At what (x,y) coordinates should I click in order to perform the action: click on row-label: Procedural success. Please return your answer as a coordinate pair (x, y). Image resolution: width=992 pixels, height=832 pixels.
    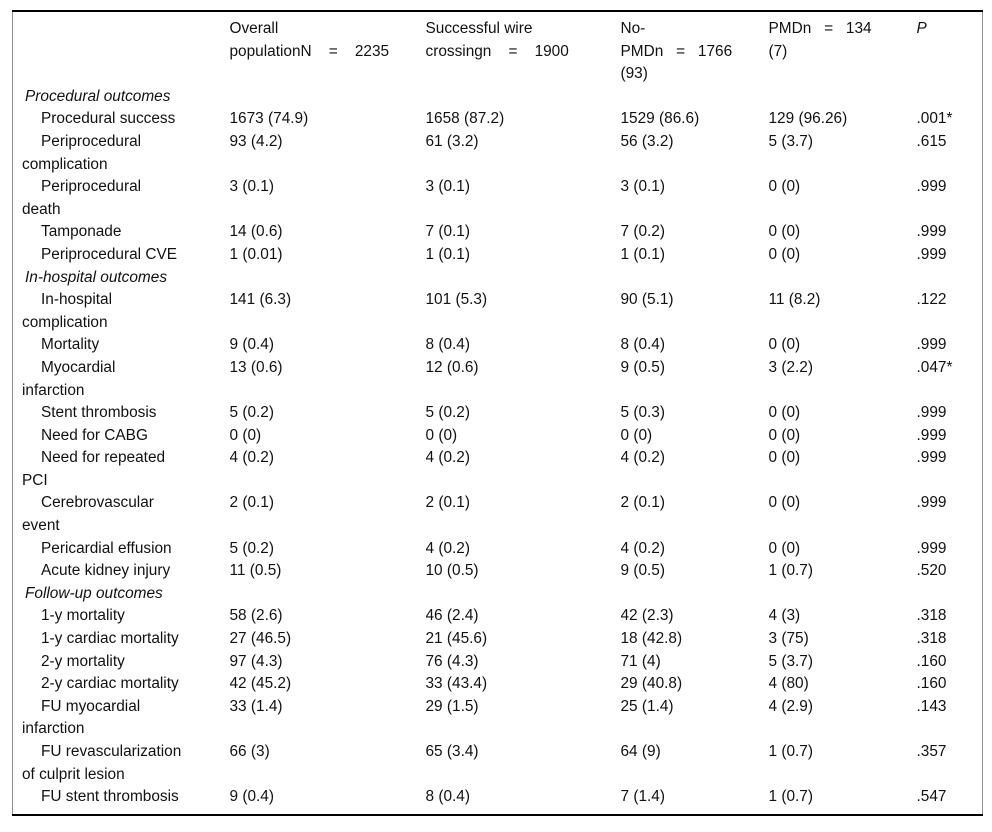
    Looking at the image, I should click on (108, 119).